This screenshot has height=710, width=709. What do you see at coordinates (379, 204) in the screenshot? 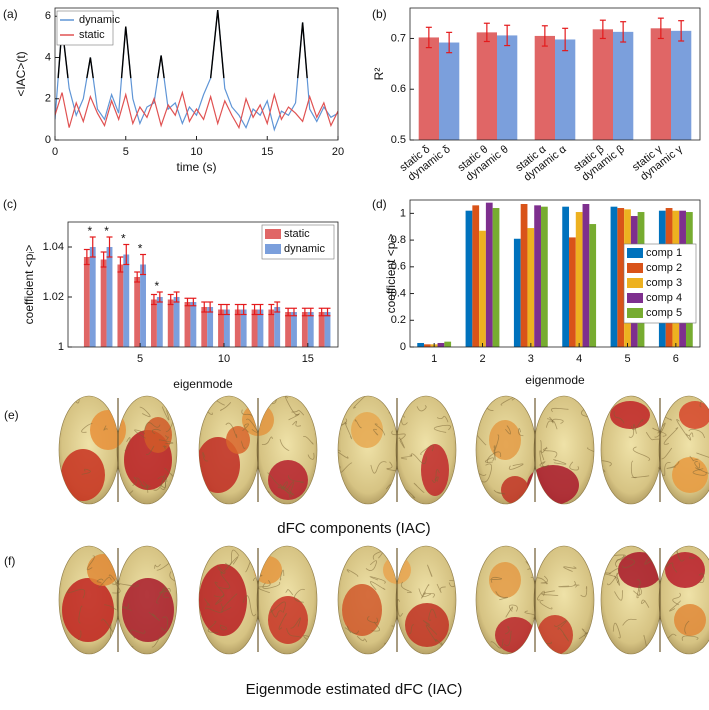
I see `panel-label: (d)` at bounding box center [379, 204].